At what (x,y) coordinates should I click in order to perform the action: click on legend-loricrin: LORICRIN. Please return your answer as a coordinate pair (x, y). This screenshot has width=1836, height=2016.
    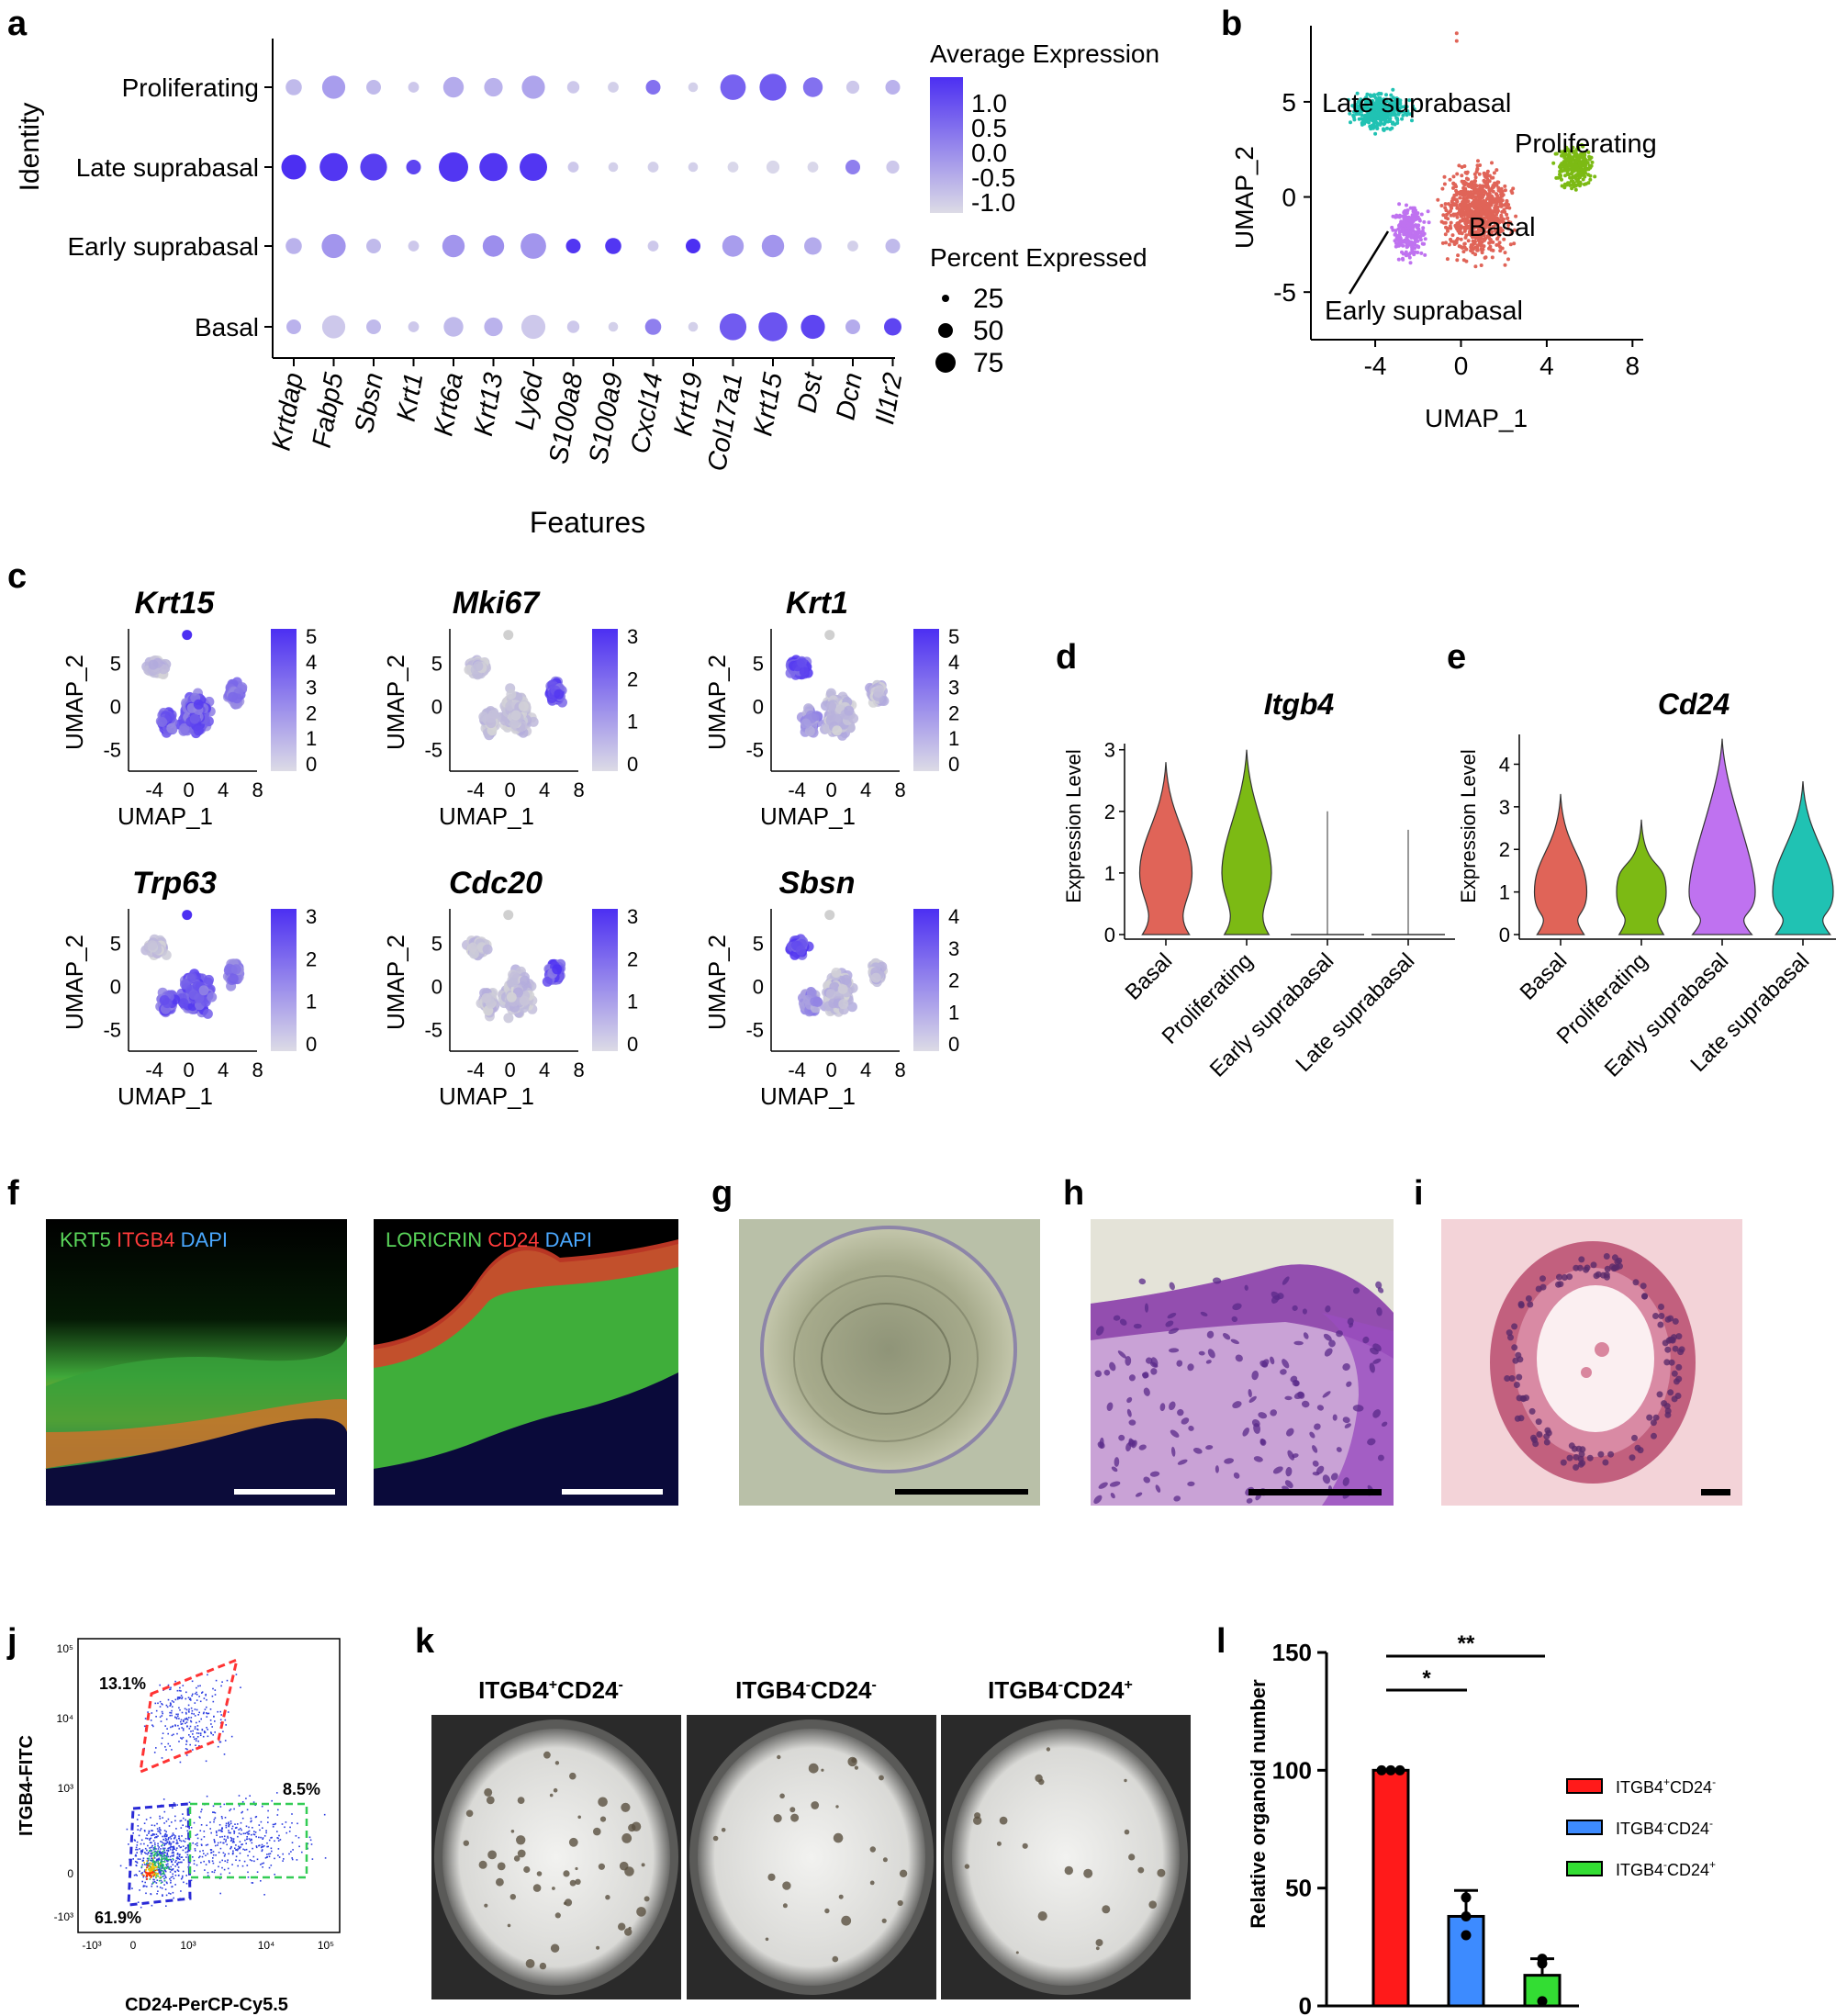
    Looking at the image, I should click on (434, 1239).